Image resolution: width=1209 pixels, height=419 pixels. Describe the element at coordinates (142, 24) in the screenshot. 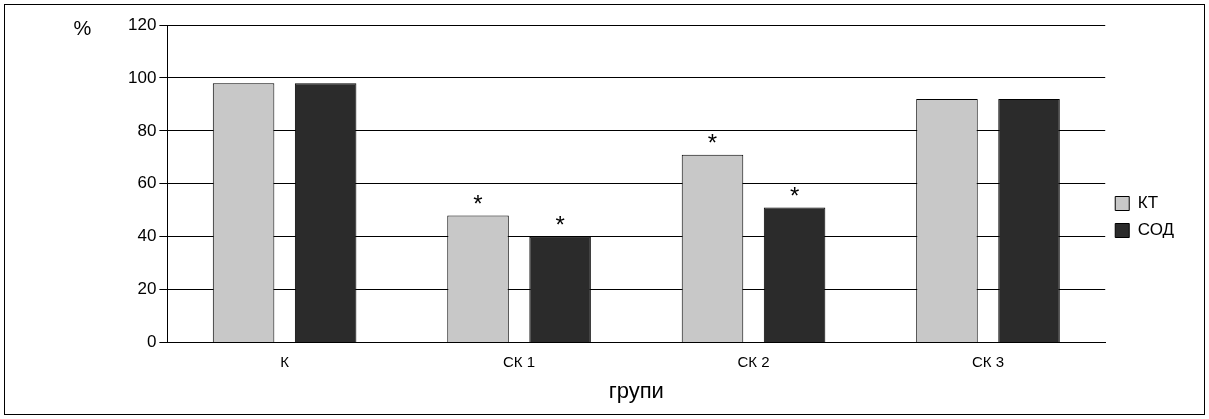

I see `y-tick-label: 120` at that location.